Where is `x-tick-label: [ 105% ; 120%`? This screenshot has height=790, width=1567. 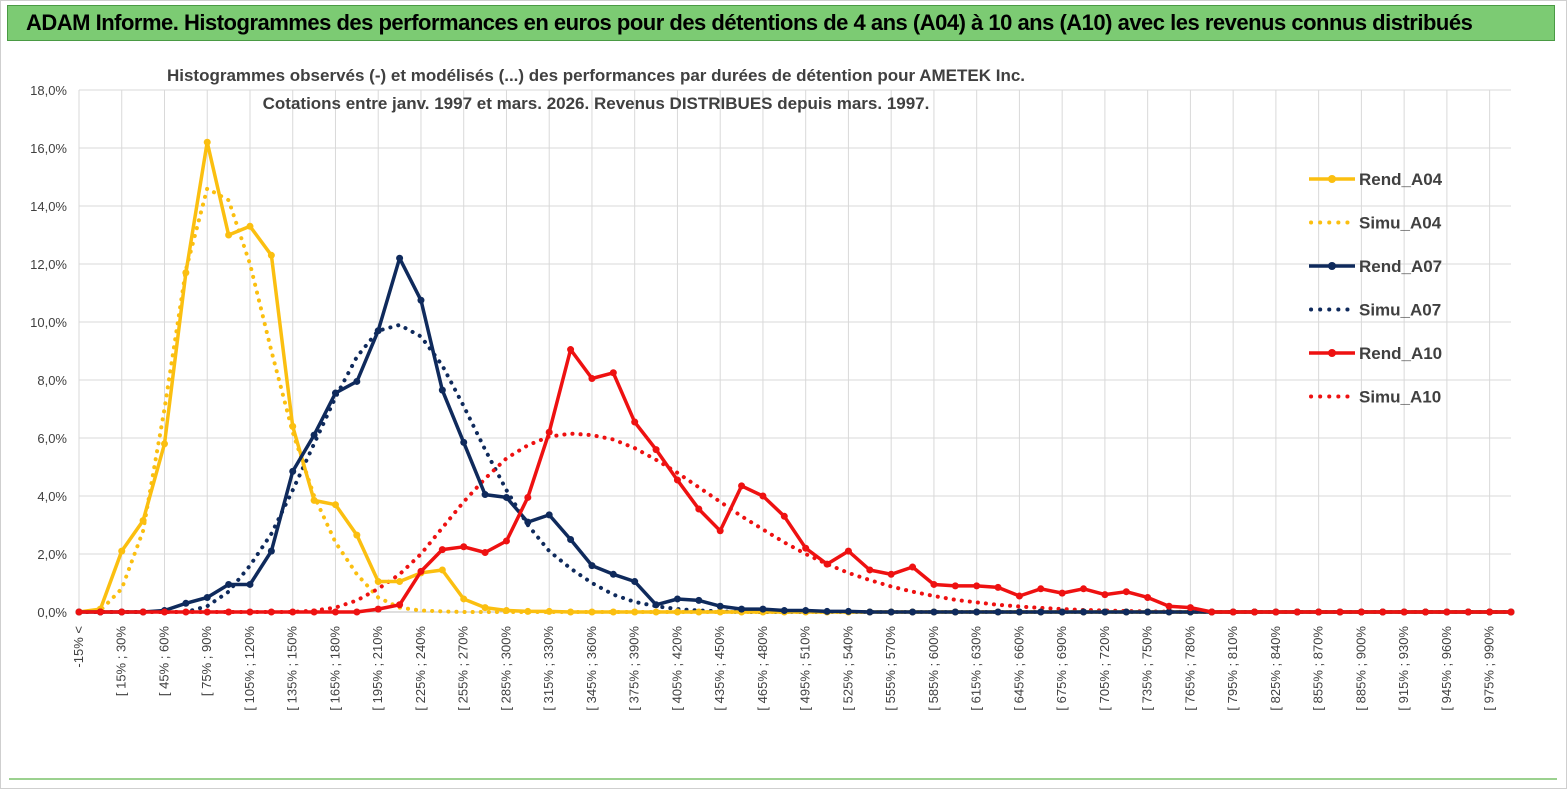
x-tick-label: [ 105% ; 120% is located at coordinates (249, 668).